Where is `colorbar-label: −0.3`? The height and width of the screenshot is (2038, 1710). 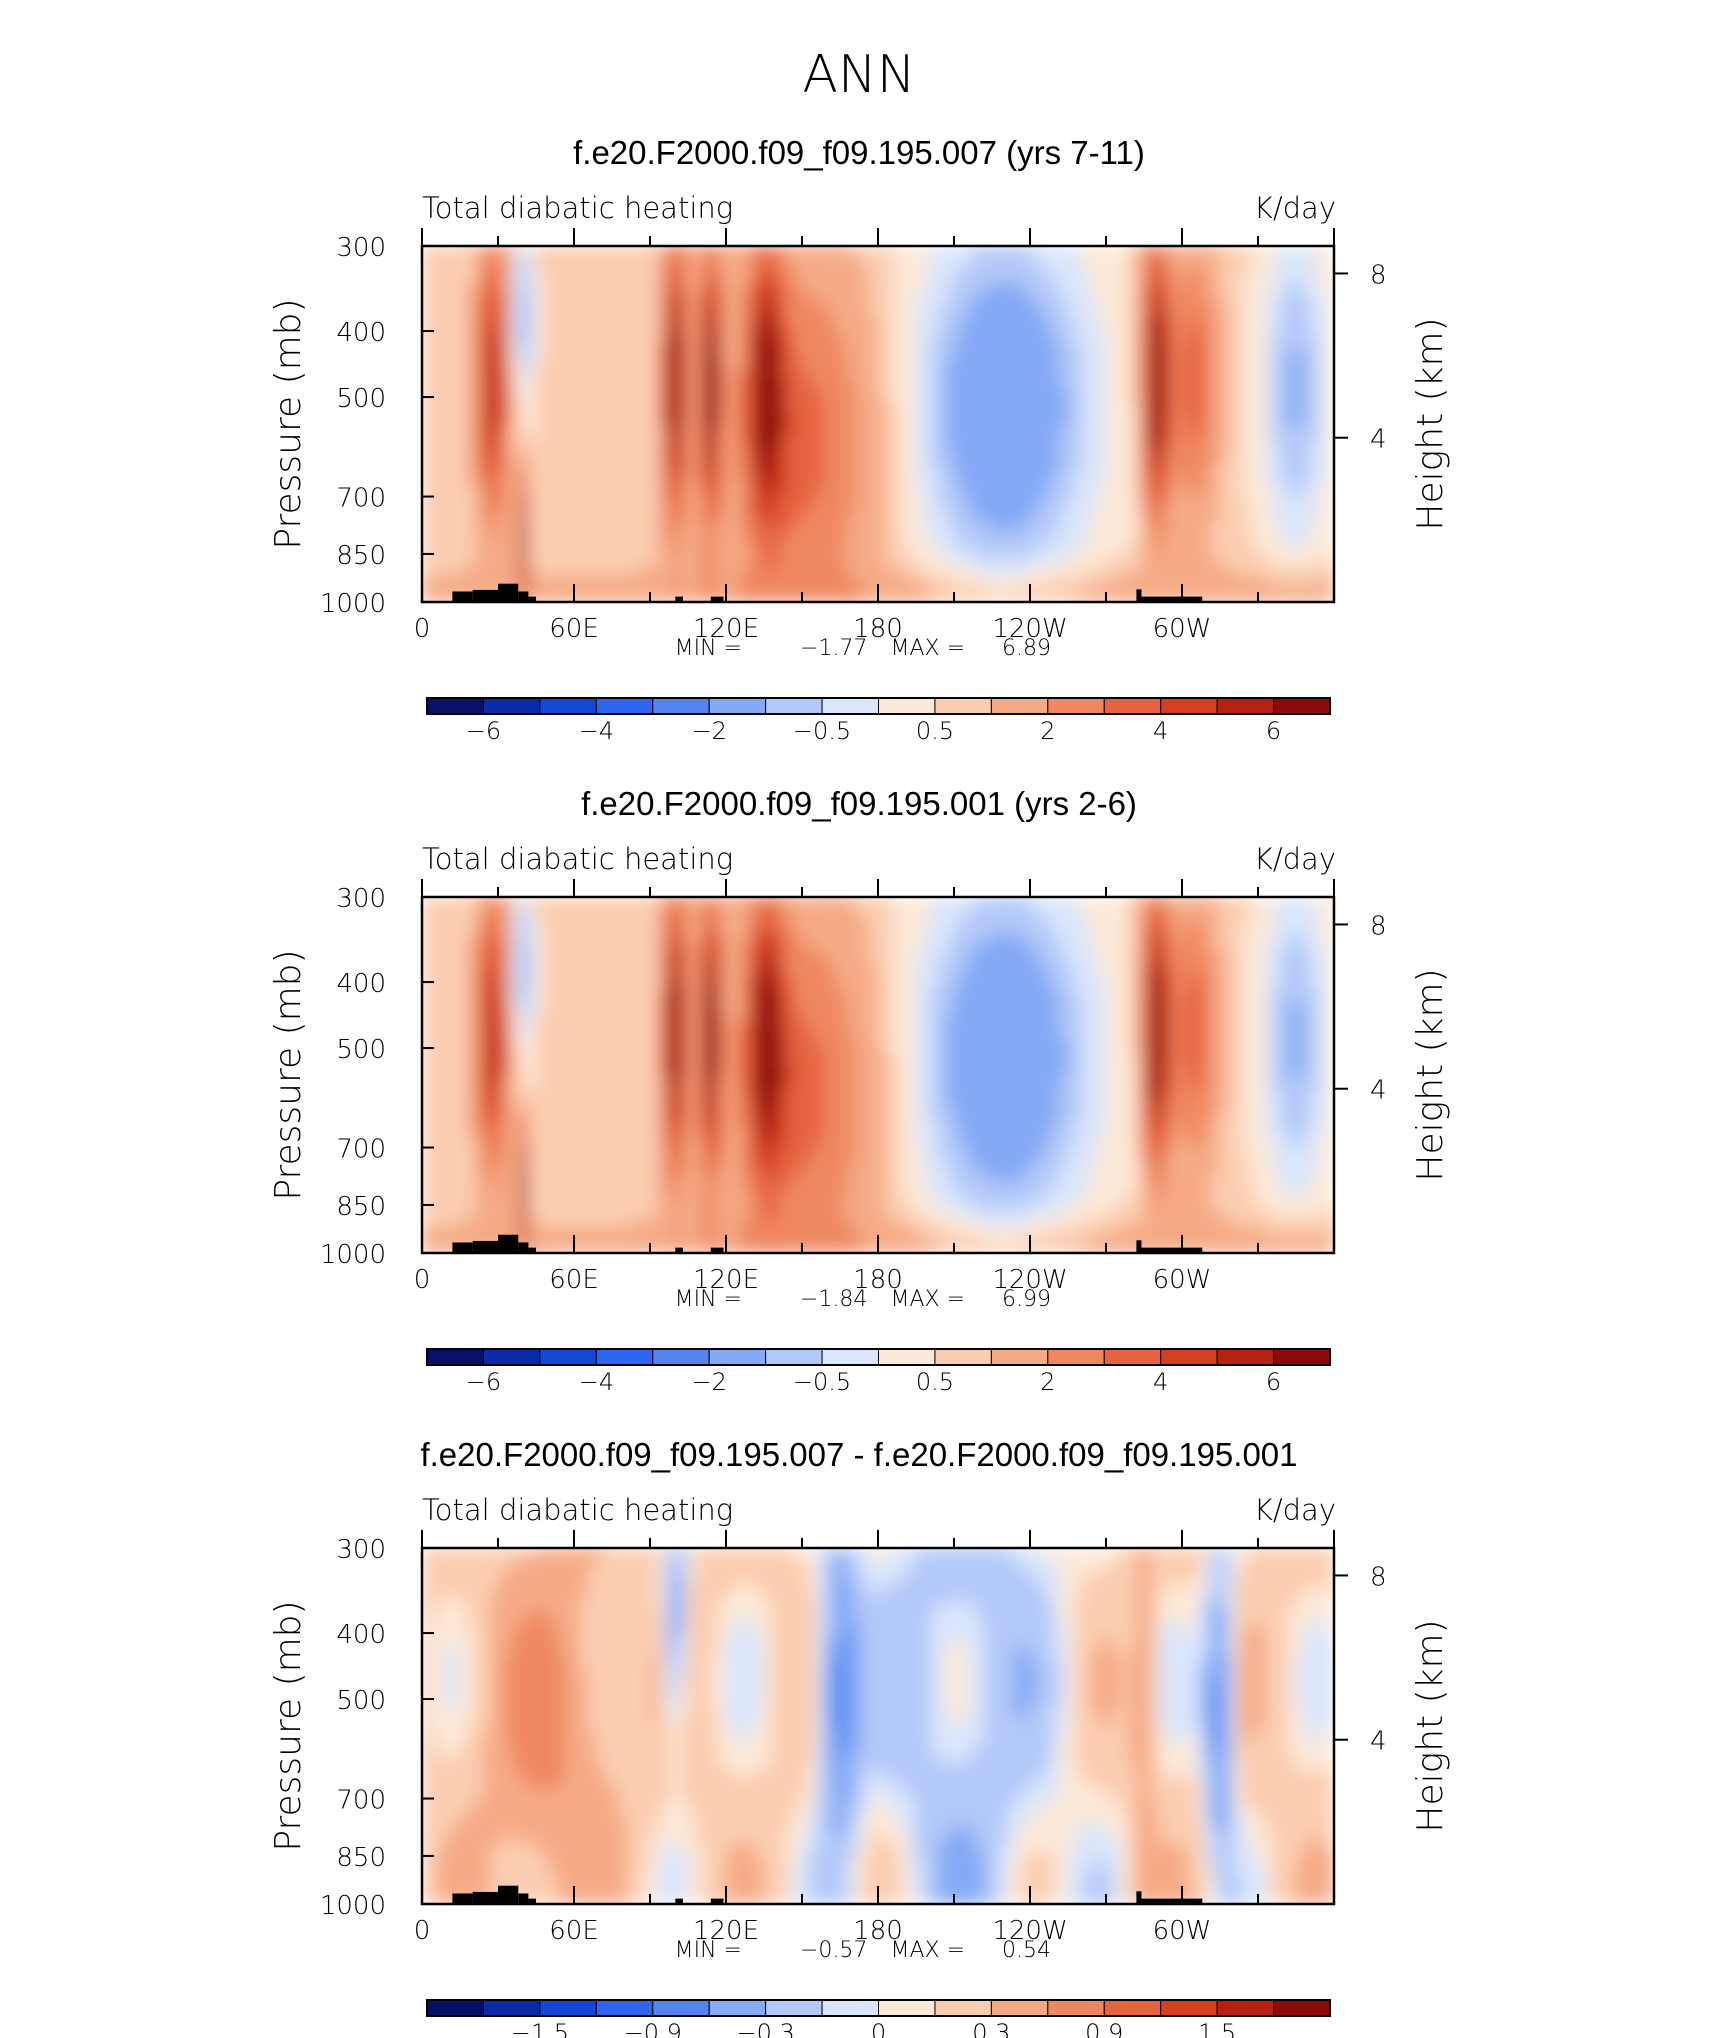
colorbar-label: −0.3 is located at coordinates (765, 2028).